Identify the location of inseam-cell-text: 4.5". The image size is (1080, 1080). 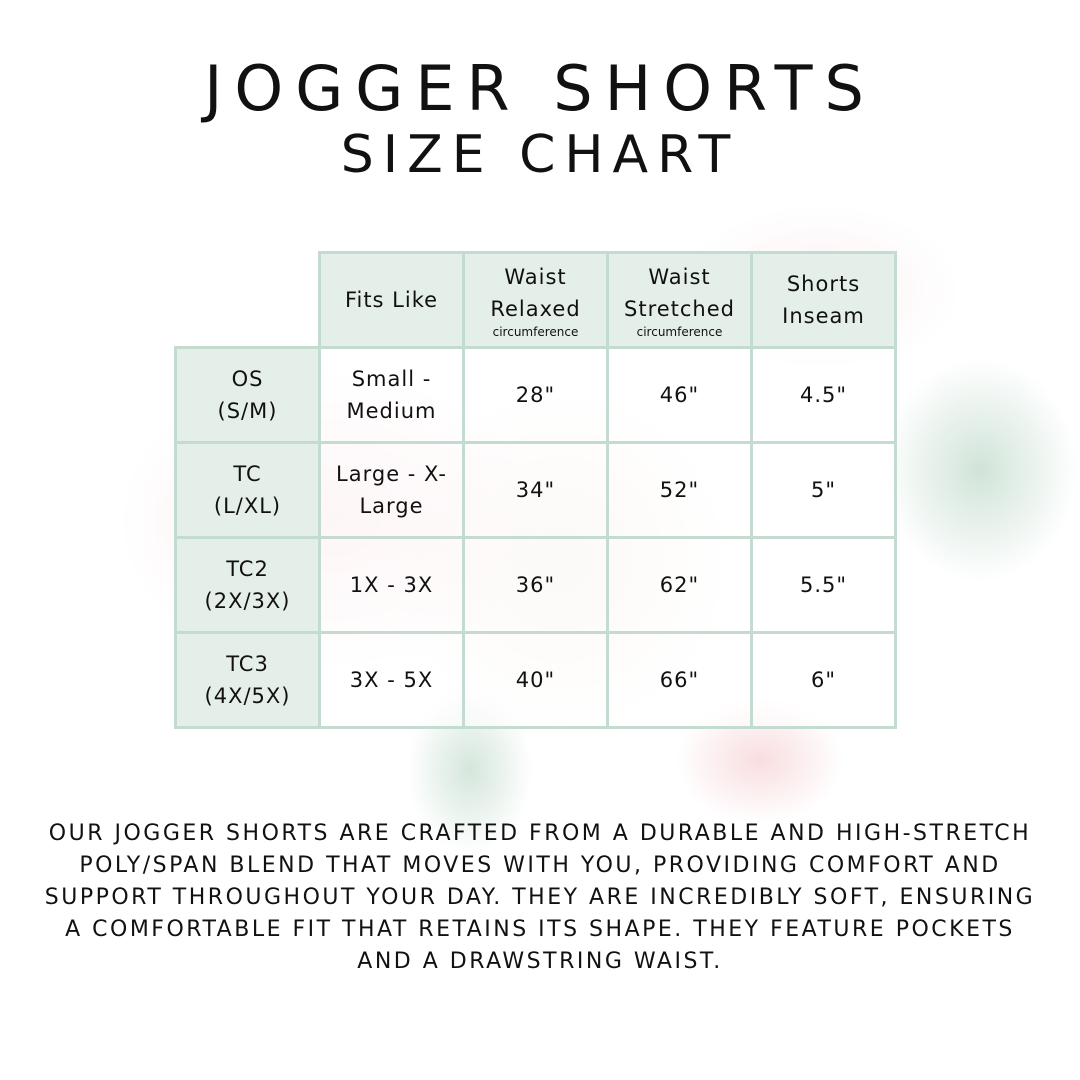
(823, 395).